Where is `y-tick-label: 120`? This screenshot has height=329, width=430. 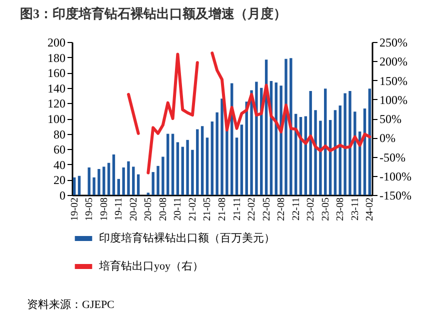
y-tick-label: 120 is located at coordinates (57, 103).